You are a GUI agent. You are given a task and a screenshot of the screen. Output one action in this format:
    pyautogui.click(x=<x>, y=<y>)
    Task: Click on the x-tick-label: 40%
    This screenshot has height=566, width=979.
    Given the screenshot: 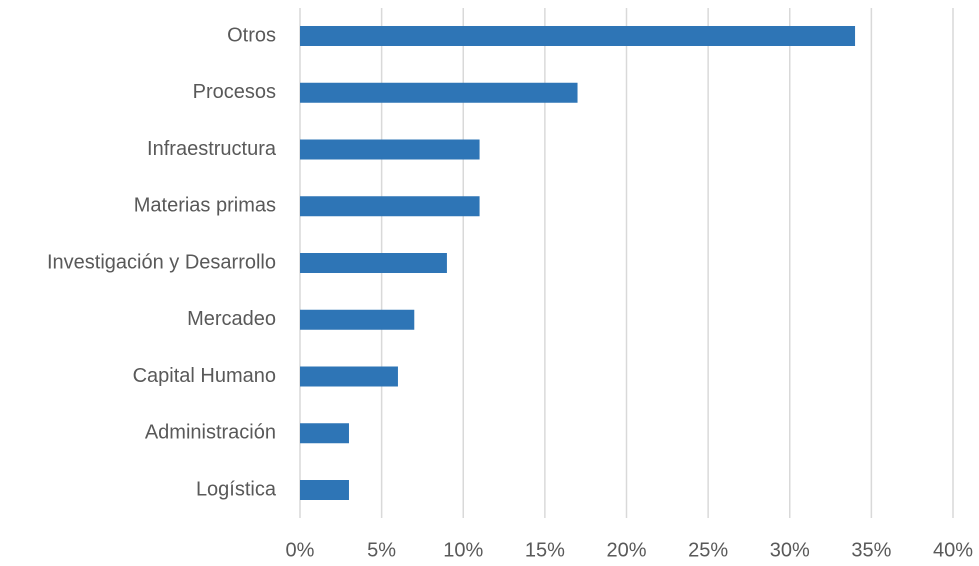 What is the action you would take?
    pyautogui.click(x=953, y=550)
    